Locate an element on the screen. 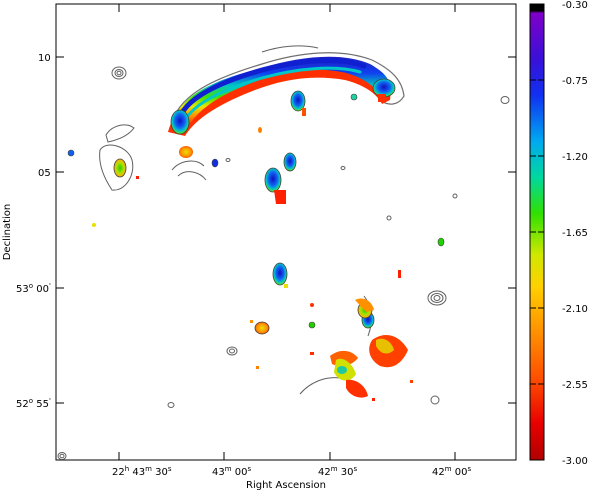 This screenshot has width=600, height=492. src-a is located at coordinates (298, 101).